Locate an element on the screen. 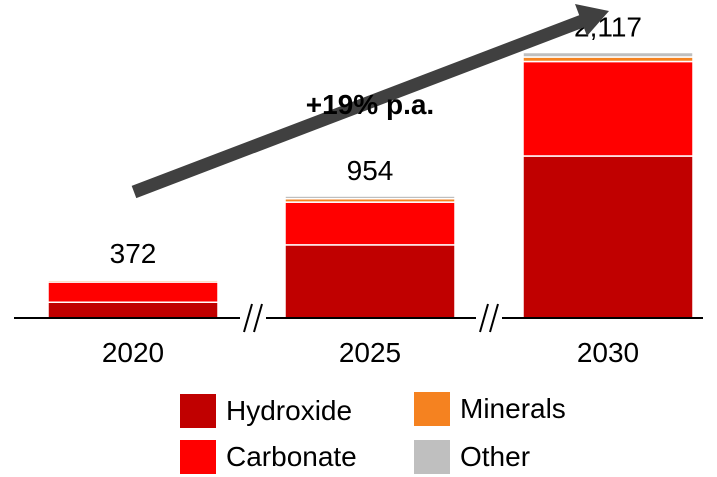  legend-swatch-hydroxide is located at coordinates (198, 411).